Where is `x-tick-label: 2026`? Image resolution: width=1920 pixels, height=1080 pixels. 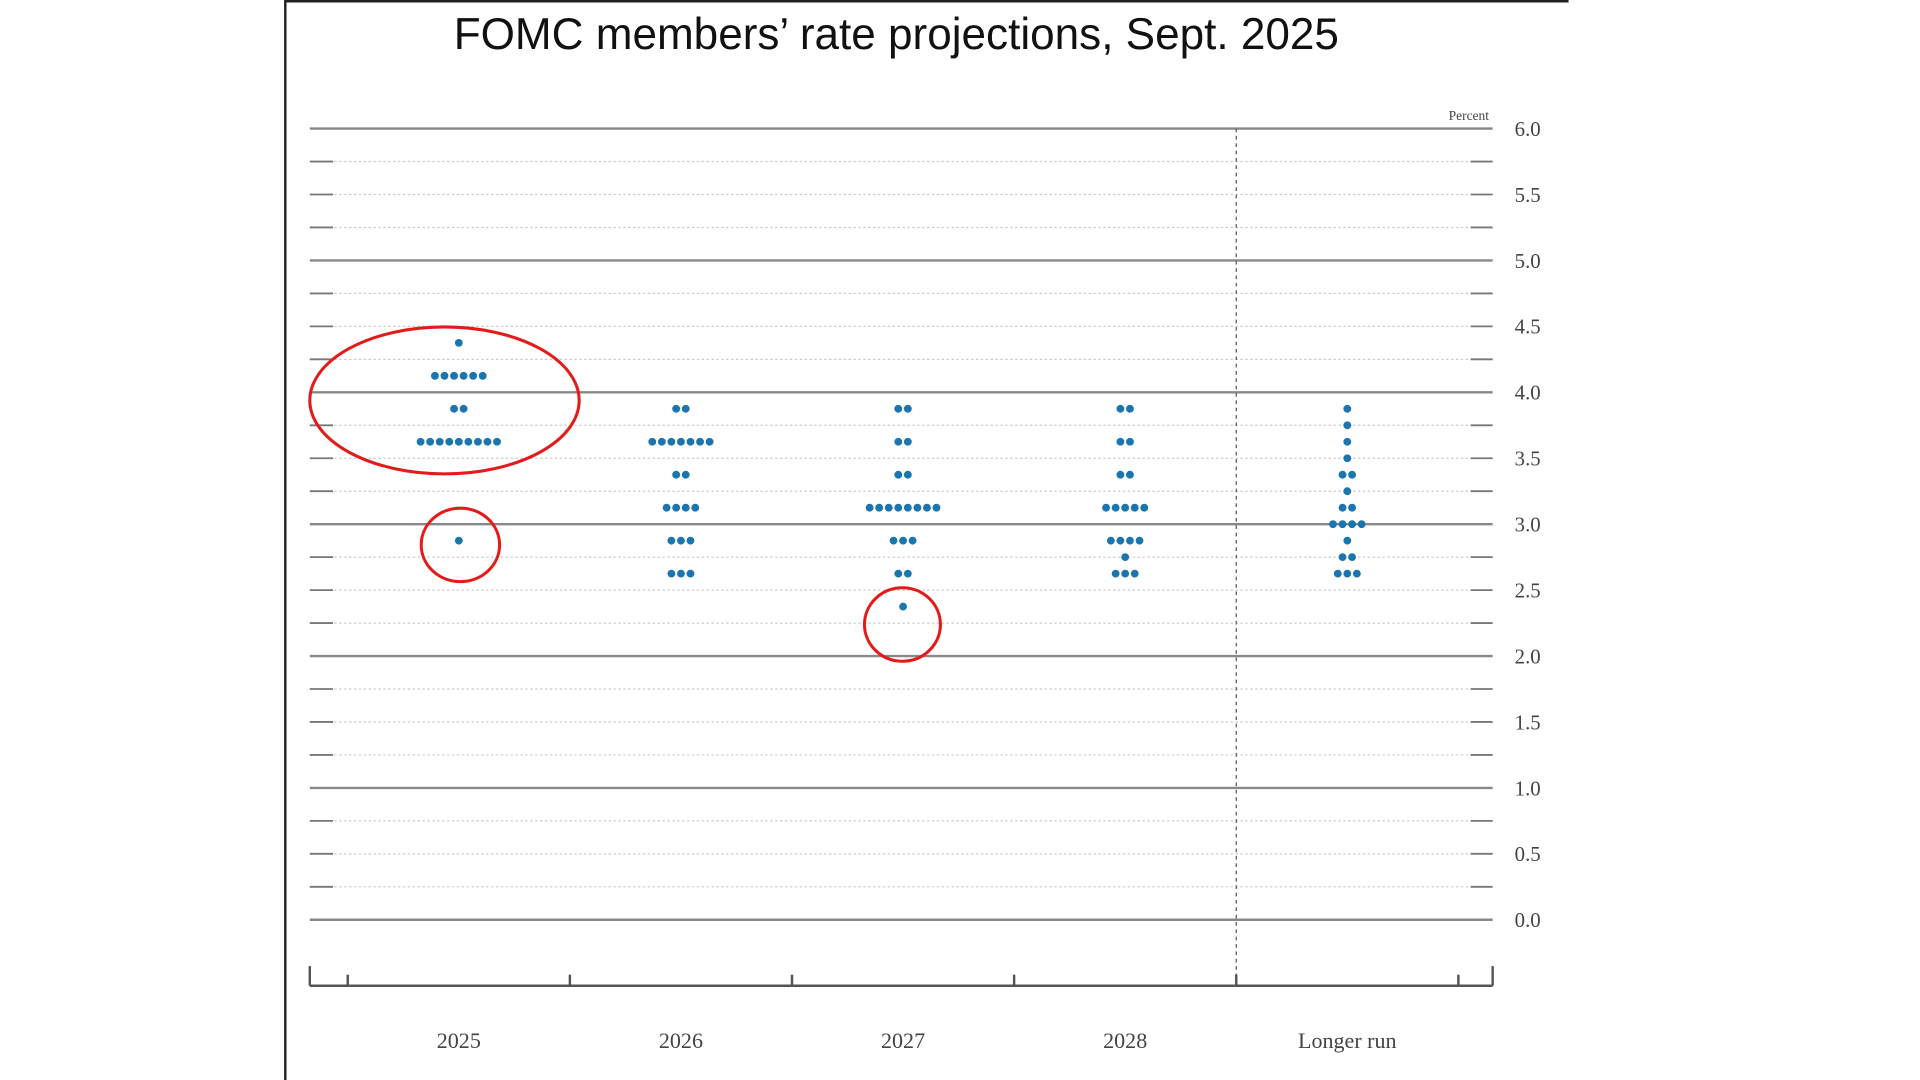 x-tick-label: 2026 is located at coordinates (681, 1040).